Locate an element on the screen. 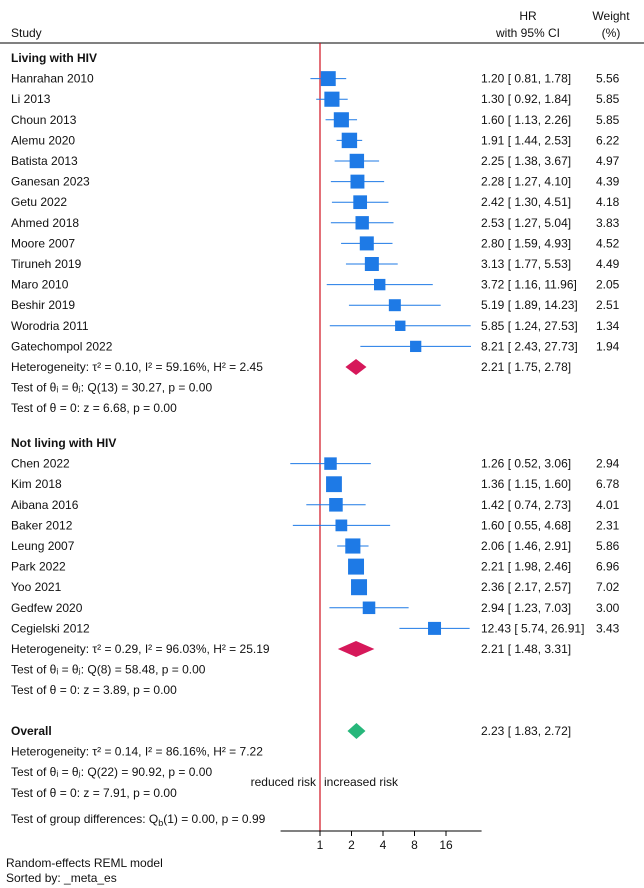 This screenshot has width=644, height=888. study-weight: 5.56 is located at coordinates (608, 79).